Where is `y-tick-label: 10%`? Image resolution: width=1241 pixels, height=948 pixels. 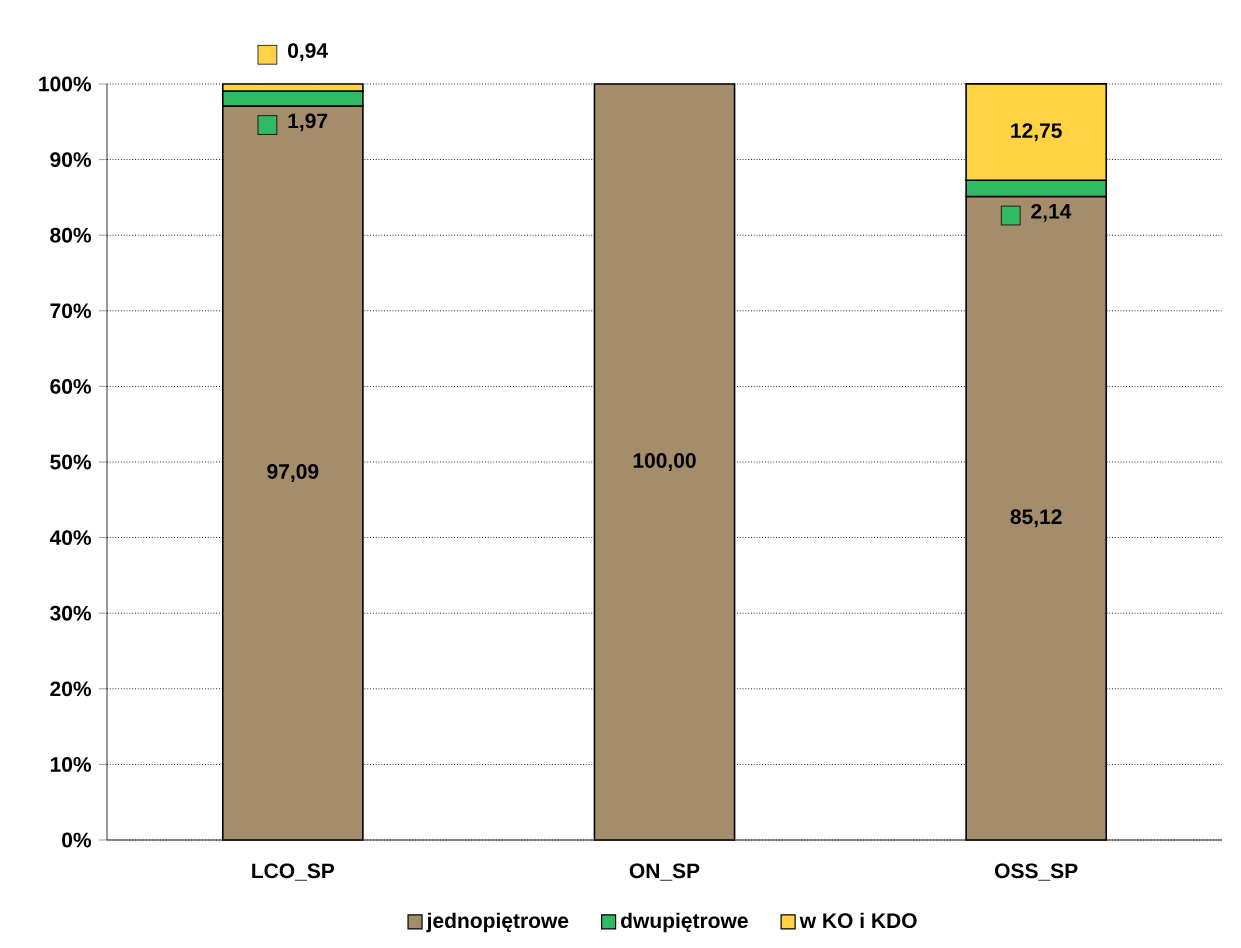
y-tick-label: 10% is located at coordinates (71, 764).